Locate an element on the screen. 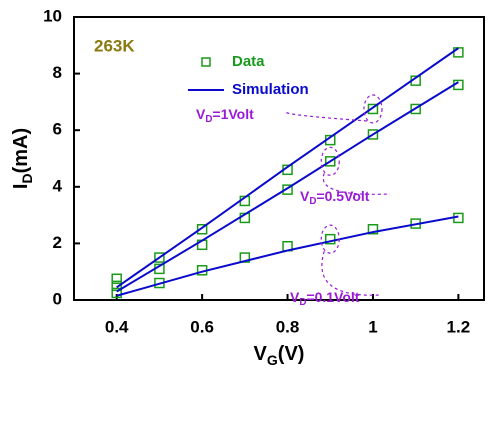 The width and height of the screenshot is (496, 435). y-tick-label: 2 is located at coordinates (57, 242).